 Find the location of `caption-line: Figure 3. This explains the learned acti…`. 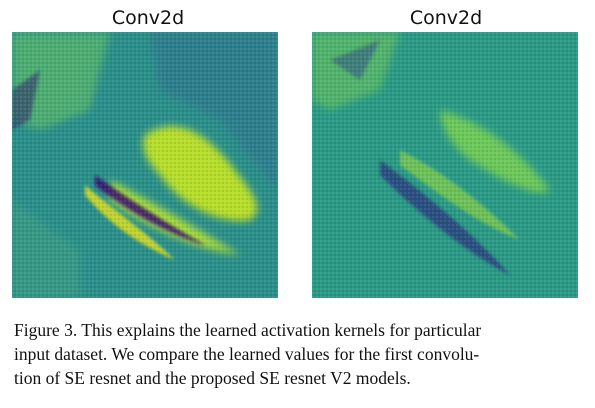

caption-line: Figure 3. This explains the learned acti… is located at coordinates (248, 330).